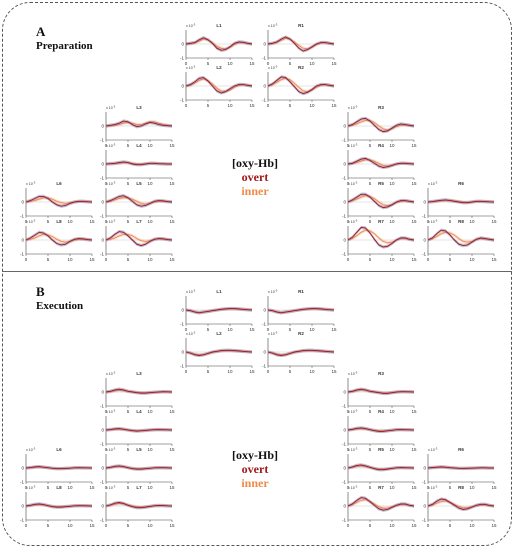 Image resolution: width=516 pixels, height=550 pixels. I want to click on subplot-label: L8, so click(59, 221).